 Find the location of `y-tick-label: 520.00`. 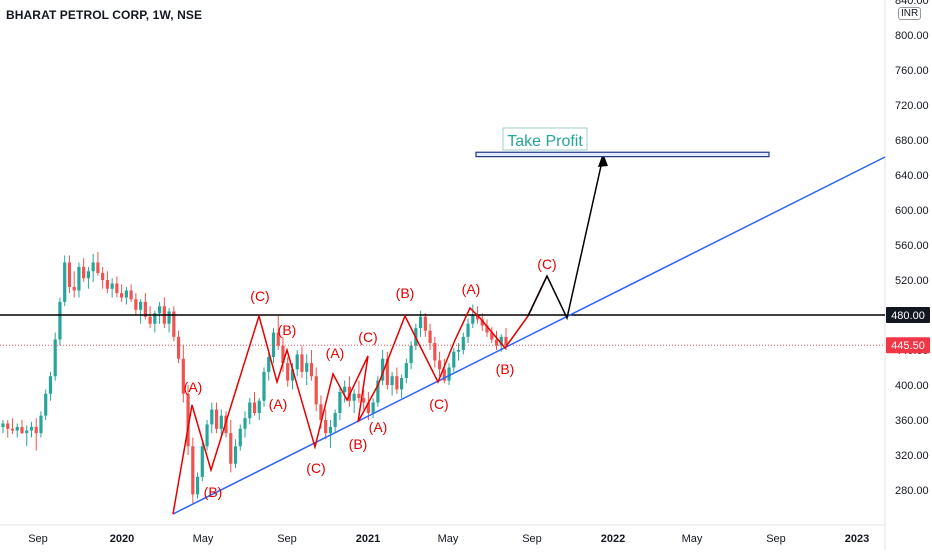

y-tick-label: 520.00 is located at coordinates (912, 281).